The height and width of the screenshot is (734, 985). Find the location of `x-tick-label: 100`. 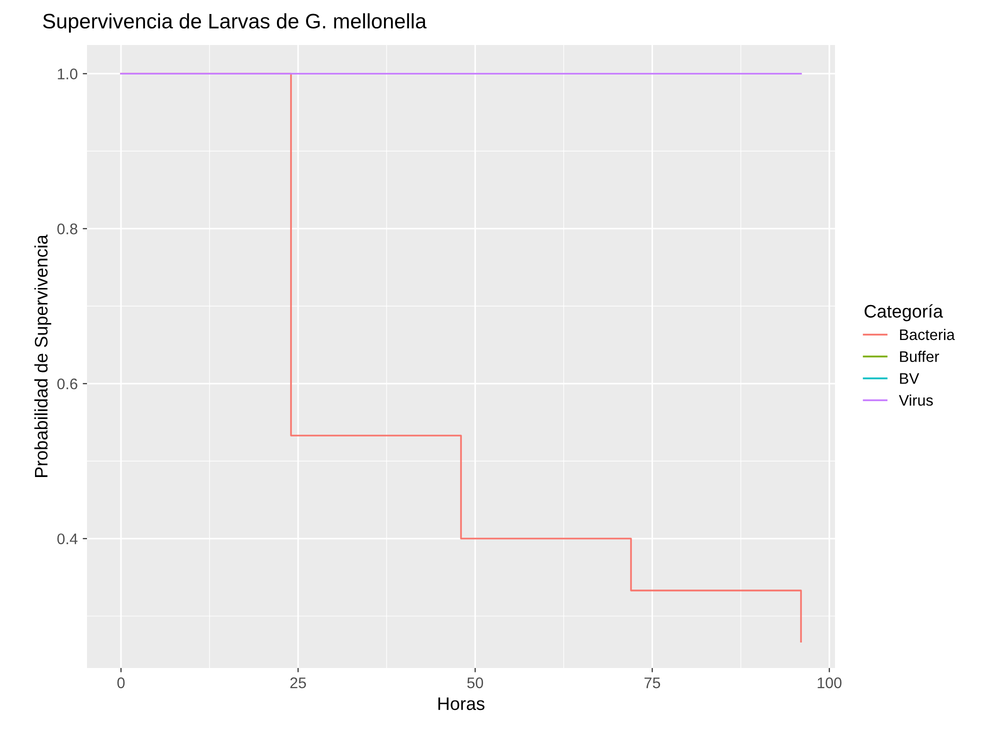

x-tick-label: 100 is located at coordinates (830, 682).